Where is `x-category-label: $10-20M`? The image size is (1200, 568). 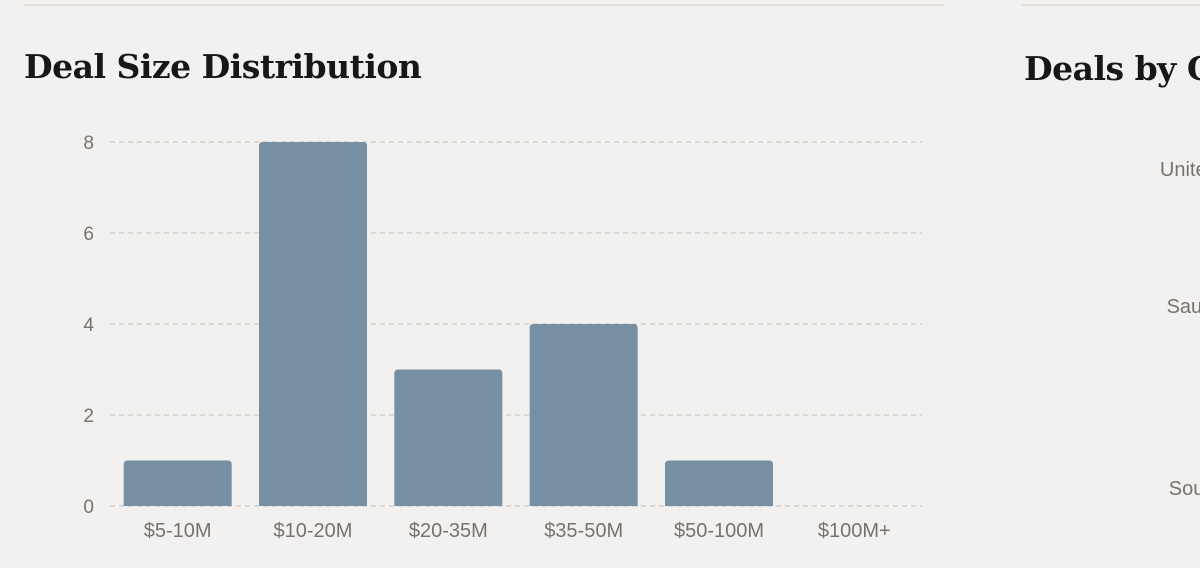 x-category-label: $10-20M is located at coordinates (313, 531).